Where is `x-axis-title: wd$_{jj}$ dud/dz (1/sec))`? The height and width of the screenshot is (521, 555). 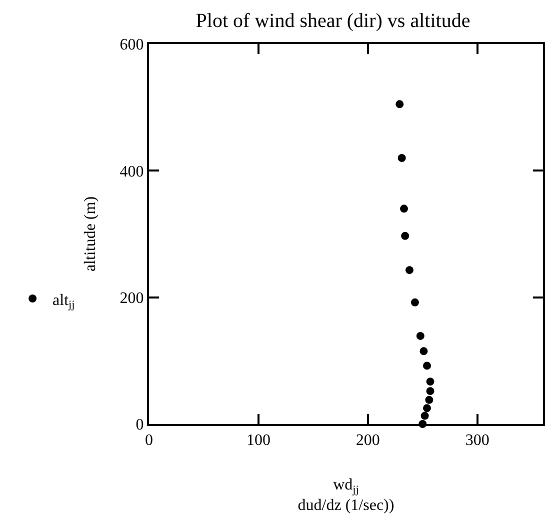
x-axis-title: wd$_{jj}$ dud/dz (1/sec)) is located at coordinates (346, 495).